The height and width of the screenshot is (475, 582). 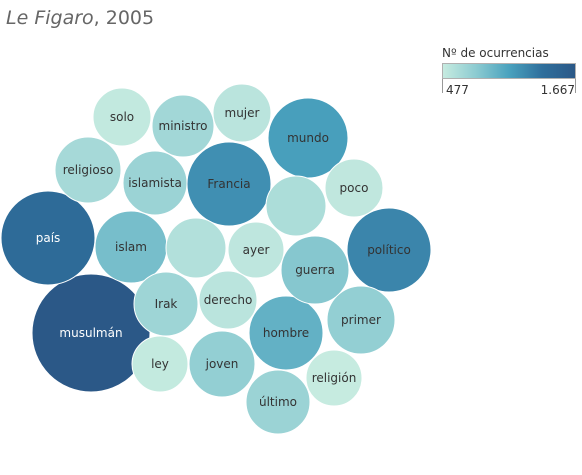 I want to click on bubble-label-político: político, so click(x=389, y=250).